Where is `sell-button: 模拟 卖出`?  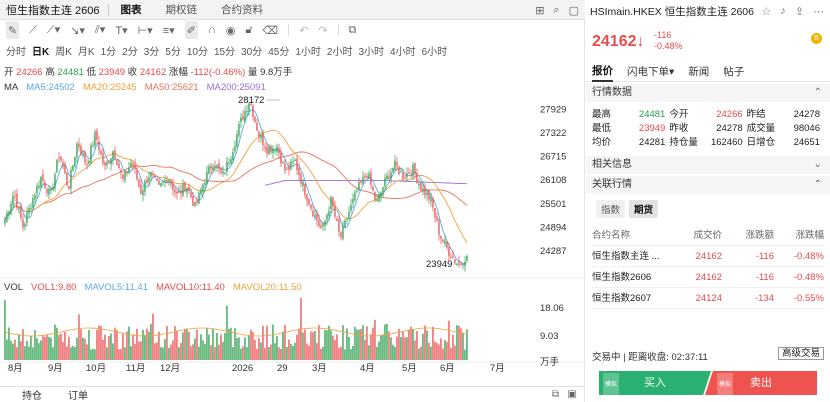
sell-button: 模拟 卖出 is located at coordinates (761, 383).